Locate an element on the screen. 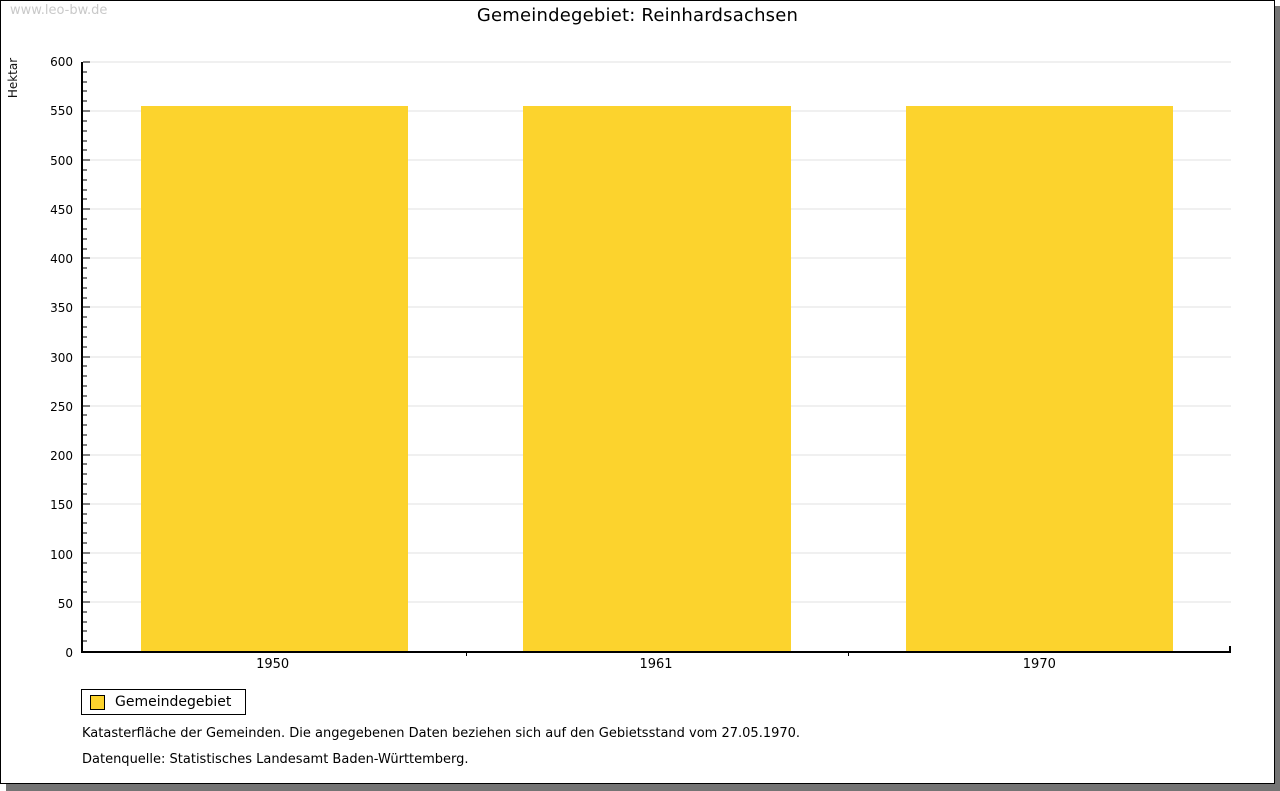  y-axis-label-150: 150 is located at coordinates (61, 505).